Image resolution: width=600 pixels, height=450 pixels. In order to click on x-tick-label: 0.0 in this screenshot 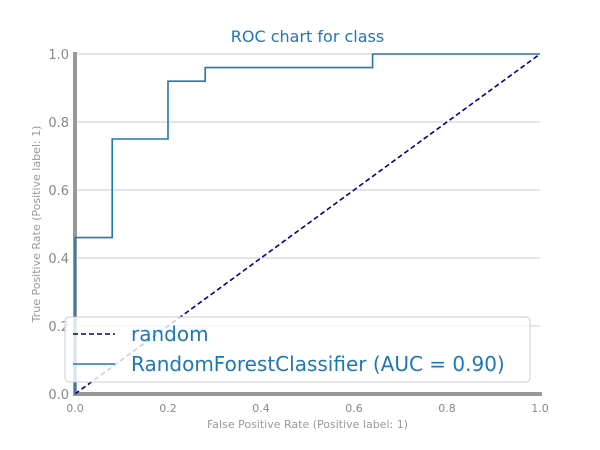, I will do `click(75, 408)`.